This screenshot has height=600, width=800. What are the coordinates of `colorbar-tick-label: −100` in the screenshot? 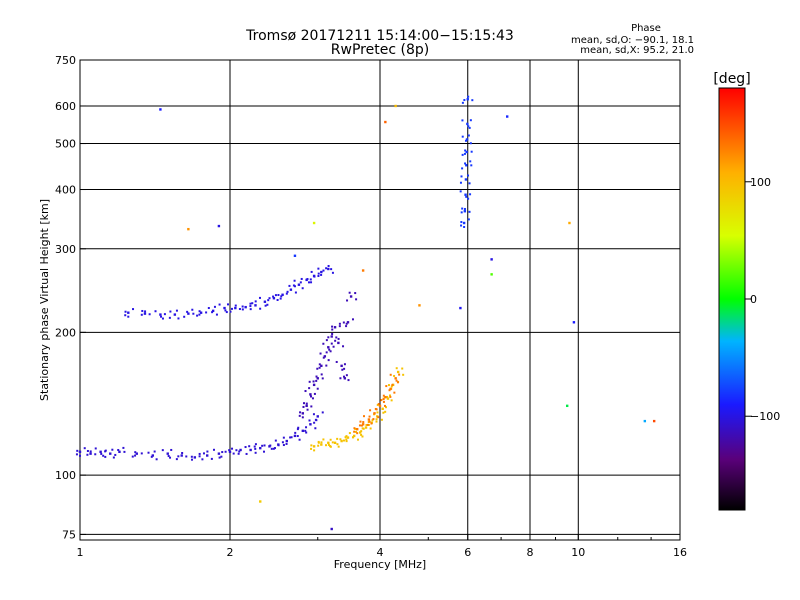 It's located at (765, 416).